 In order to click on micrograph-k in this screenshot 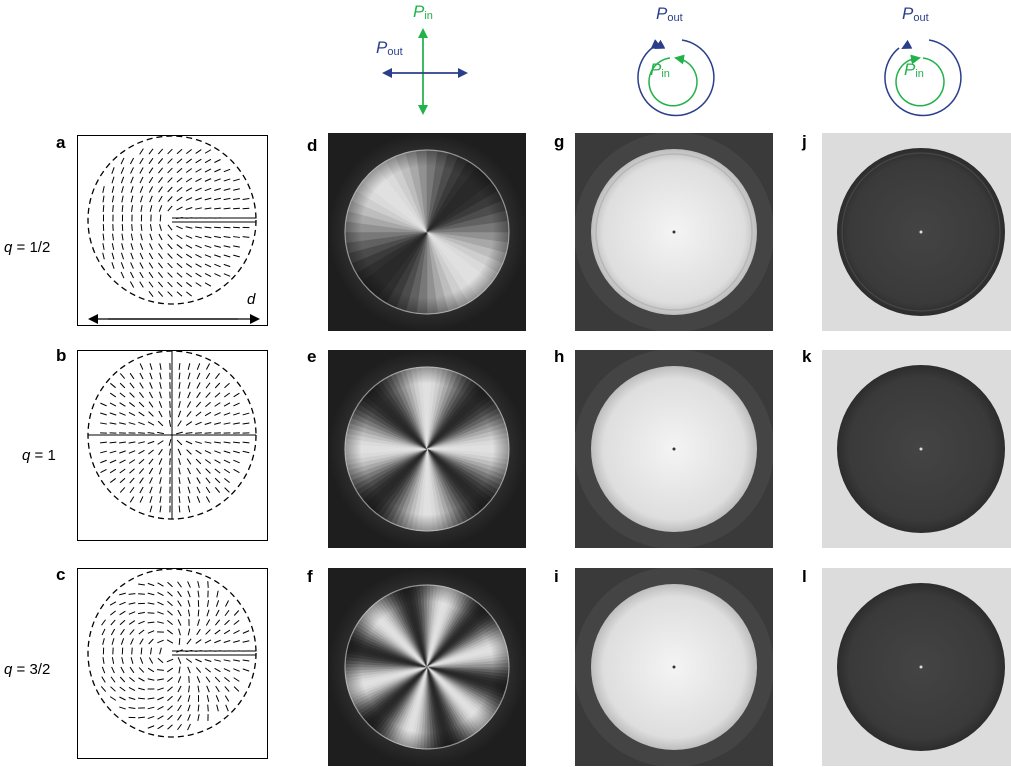, I will do `click(916, 449)`.